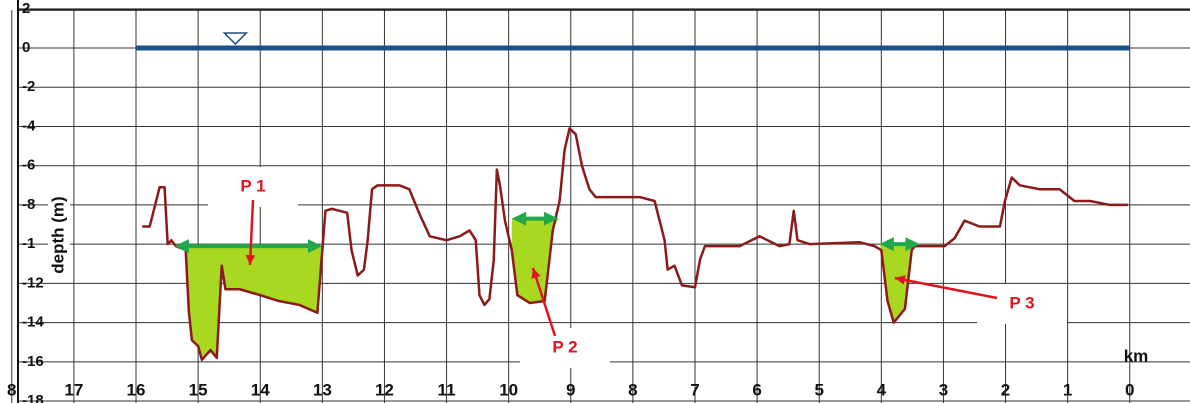 This screenshot has width=1190, height=403. Describe the element at coordinates (136, 389) in the screenshot. I see `x-tick-label: 16` at that location.